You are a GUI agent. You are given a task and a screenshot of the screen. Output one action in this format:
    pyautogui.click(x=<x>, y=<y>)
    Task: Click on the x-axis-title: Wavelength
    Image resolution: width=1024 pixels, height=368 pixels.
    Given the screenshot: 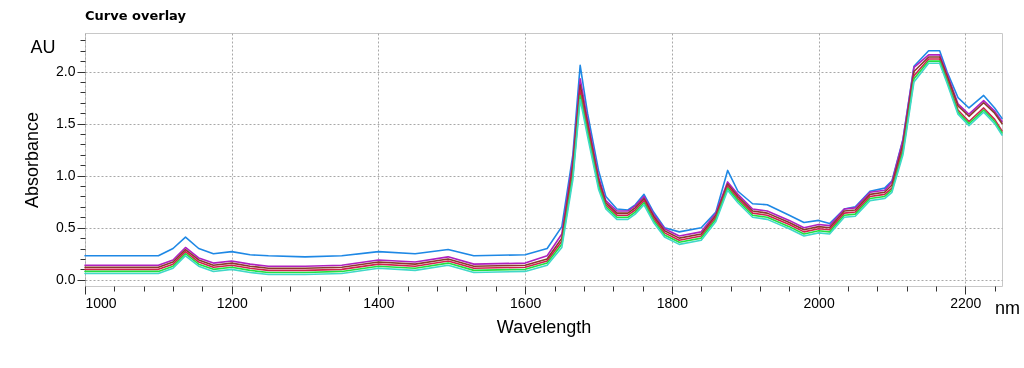 What is the action you would take?
    pyautogui.click(x=544, y=326)
    